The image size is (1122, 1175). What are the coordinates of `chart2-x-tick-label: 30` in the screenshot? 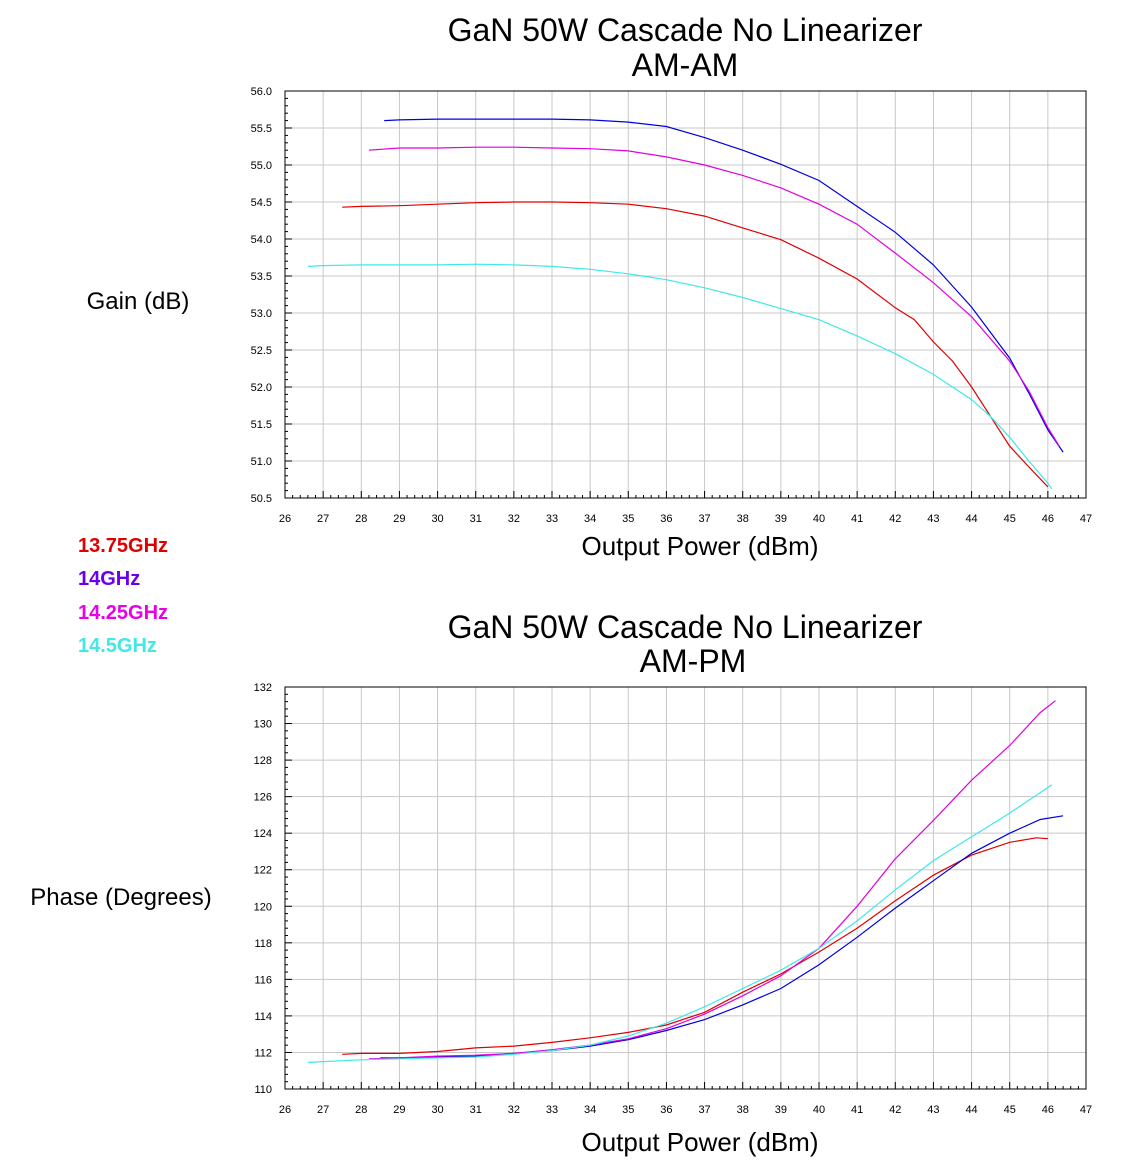 It's located at (437, 1110).